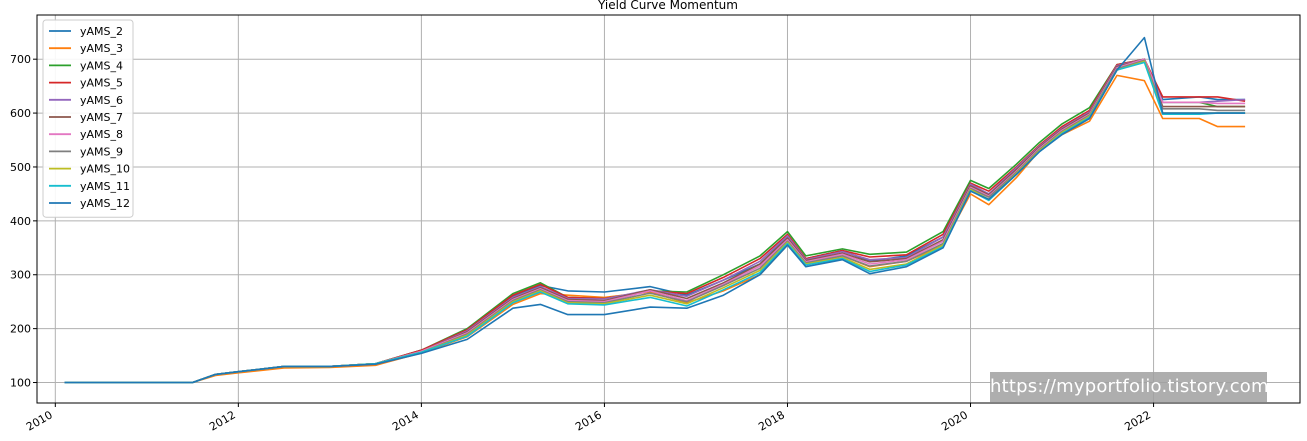 The height and width of the screenshot is (441, 1307). What do you see at coordinates (101, 83) in the screenshot?
I see `legend-label: yAMS_5` at bounding box center [101, 83].